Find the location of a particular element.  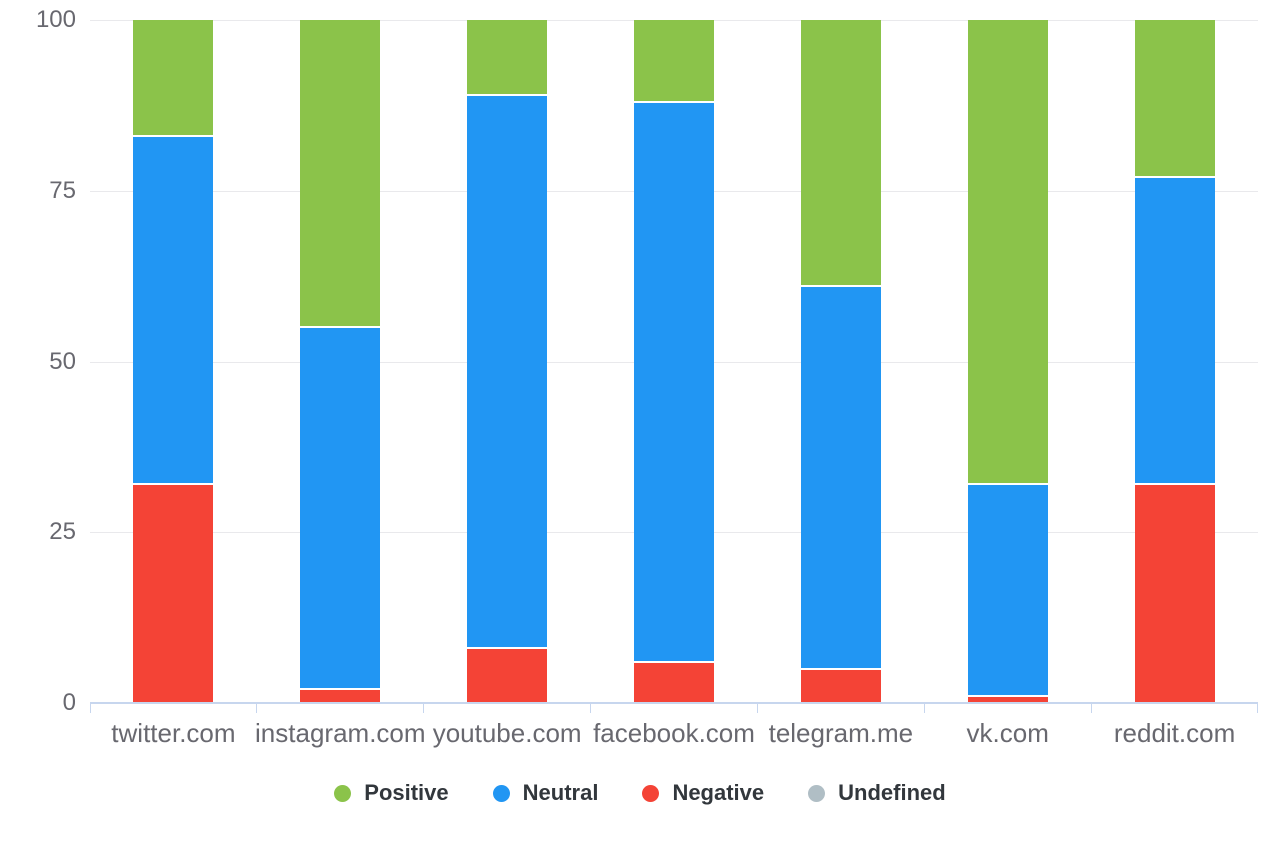

y-tick-label-50: 50 is located at coordinates (62, 361).